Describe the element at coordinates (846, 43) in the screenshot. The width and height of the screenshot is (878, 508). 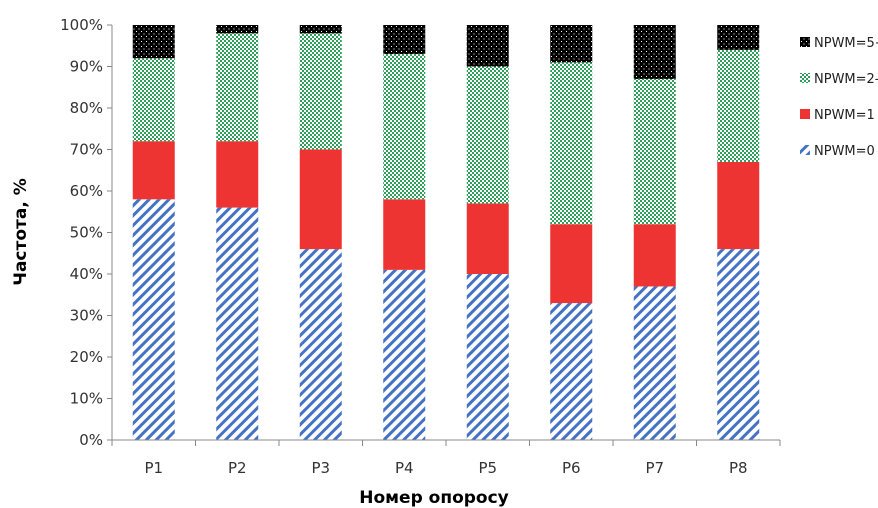
I see `legend-label: NPWM=5+` at that location.